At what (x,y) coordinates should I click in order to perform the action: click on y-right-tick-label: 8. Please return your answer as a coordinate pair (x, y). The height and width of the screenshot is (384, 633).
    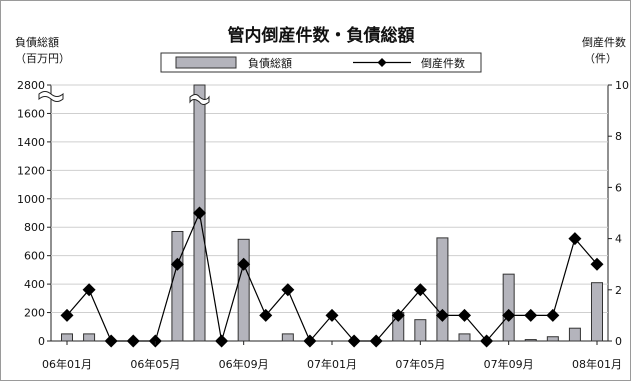
    Looking at the image, I should click on (618, 136).